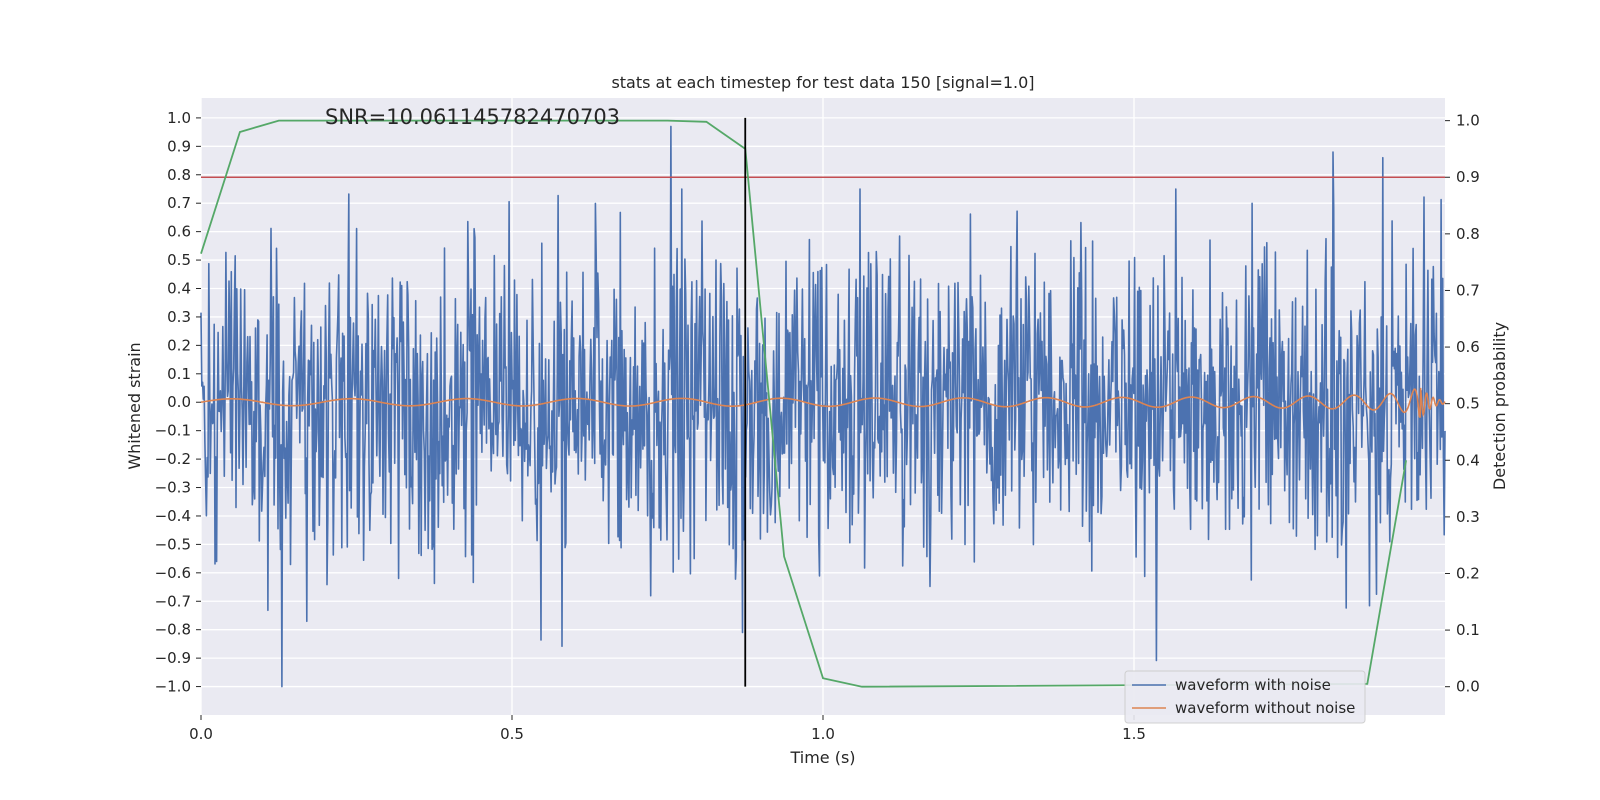  I want to click on y-left-tick-label: −0.9, so click(173, 658).